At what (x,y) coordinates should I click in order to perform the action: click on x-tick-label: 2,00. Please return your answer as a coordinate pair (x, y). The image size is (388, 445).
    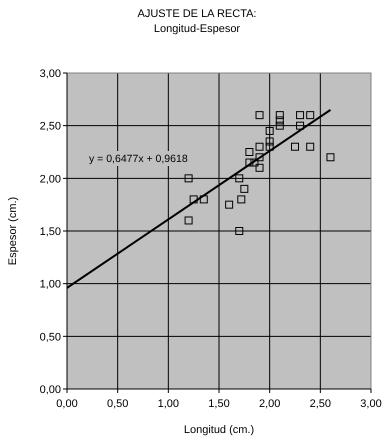
    Looking at the image, I should click on (269, 404).